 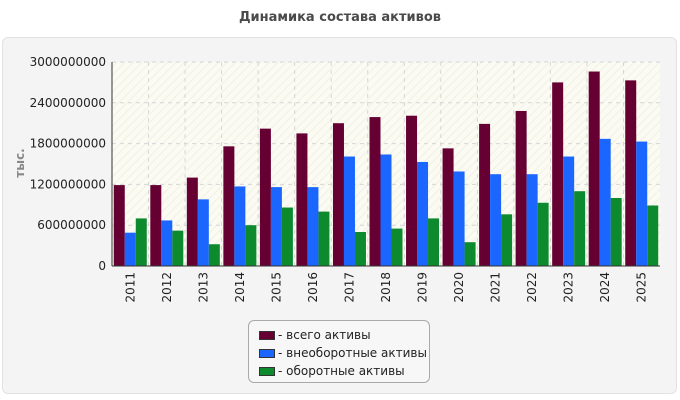 I want to click on x-tick-label: 2020, so click(x=459, y=287).